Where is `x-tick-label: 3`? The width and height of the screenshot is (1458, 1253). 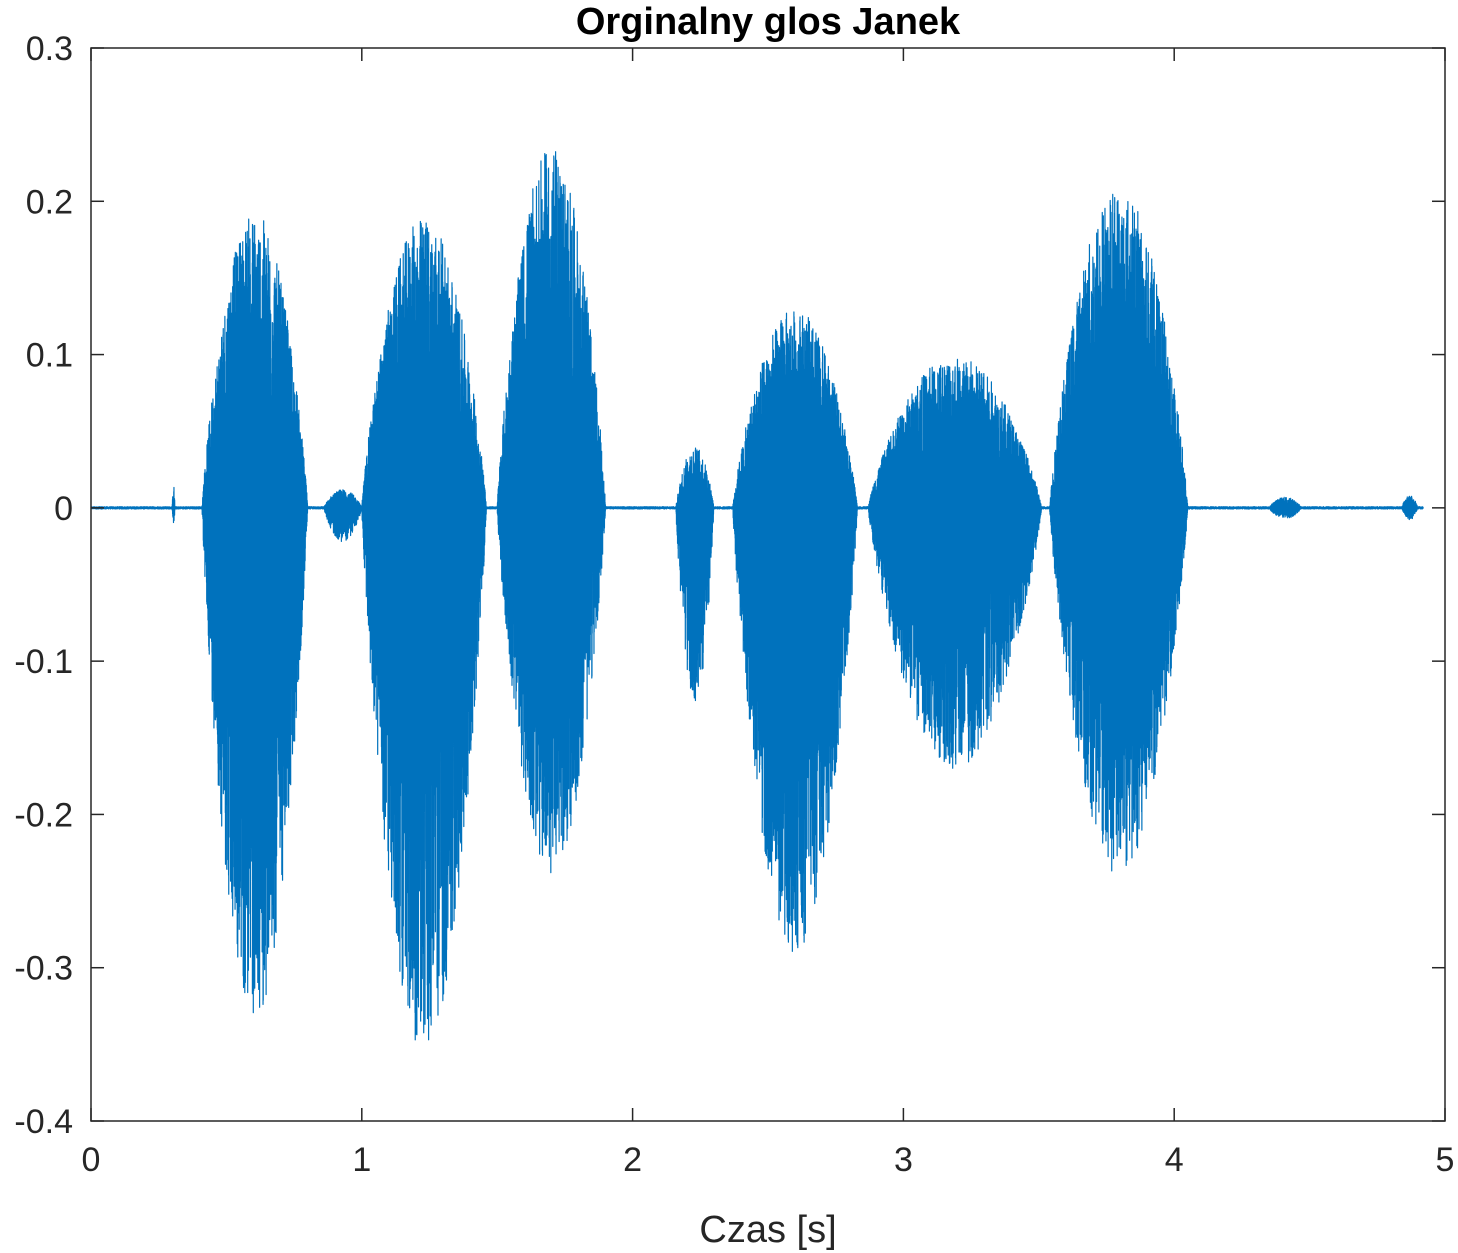
x-tick-label: 3 is located at coordinates (903, 1160).